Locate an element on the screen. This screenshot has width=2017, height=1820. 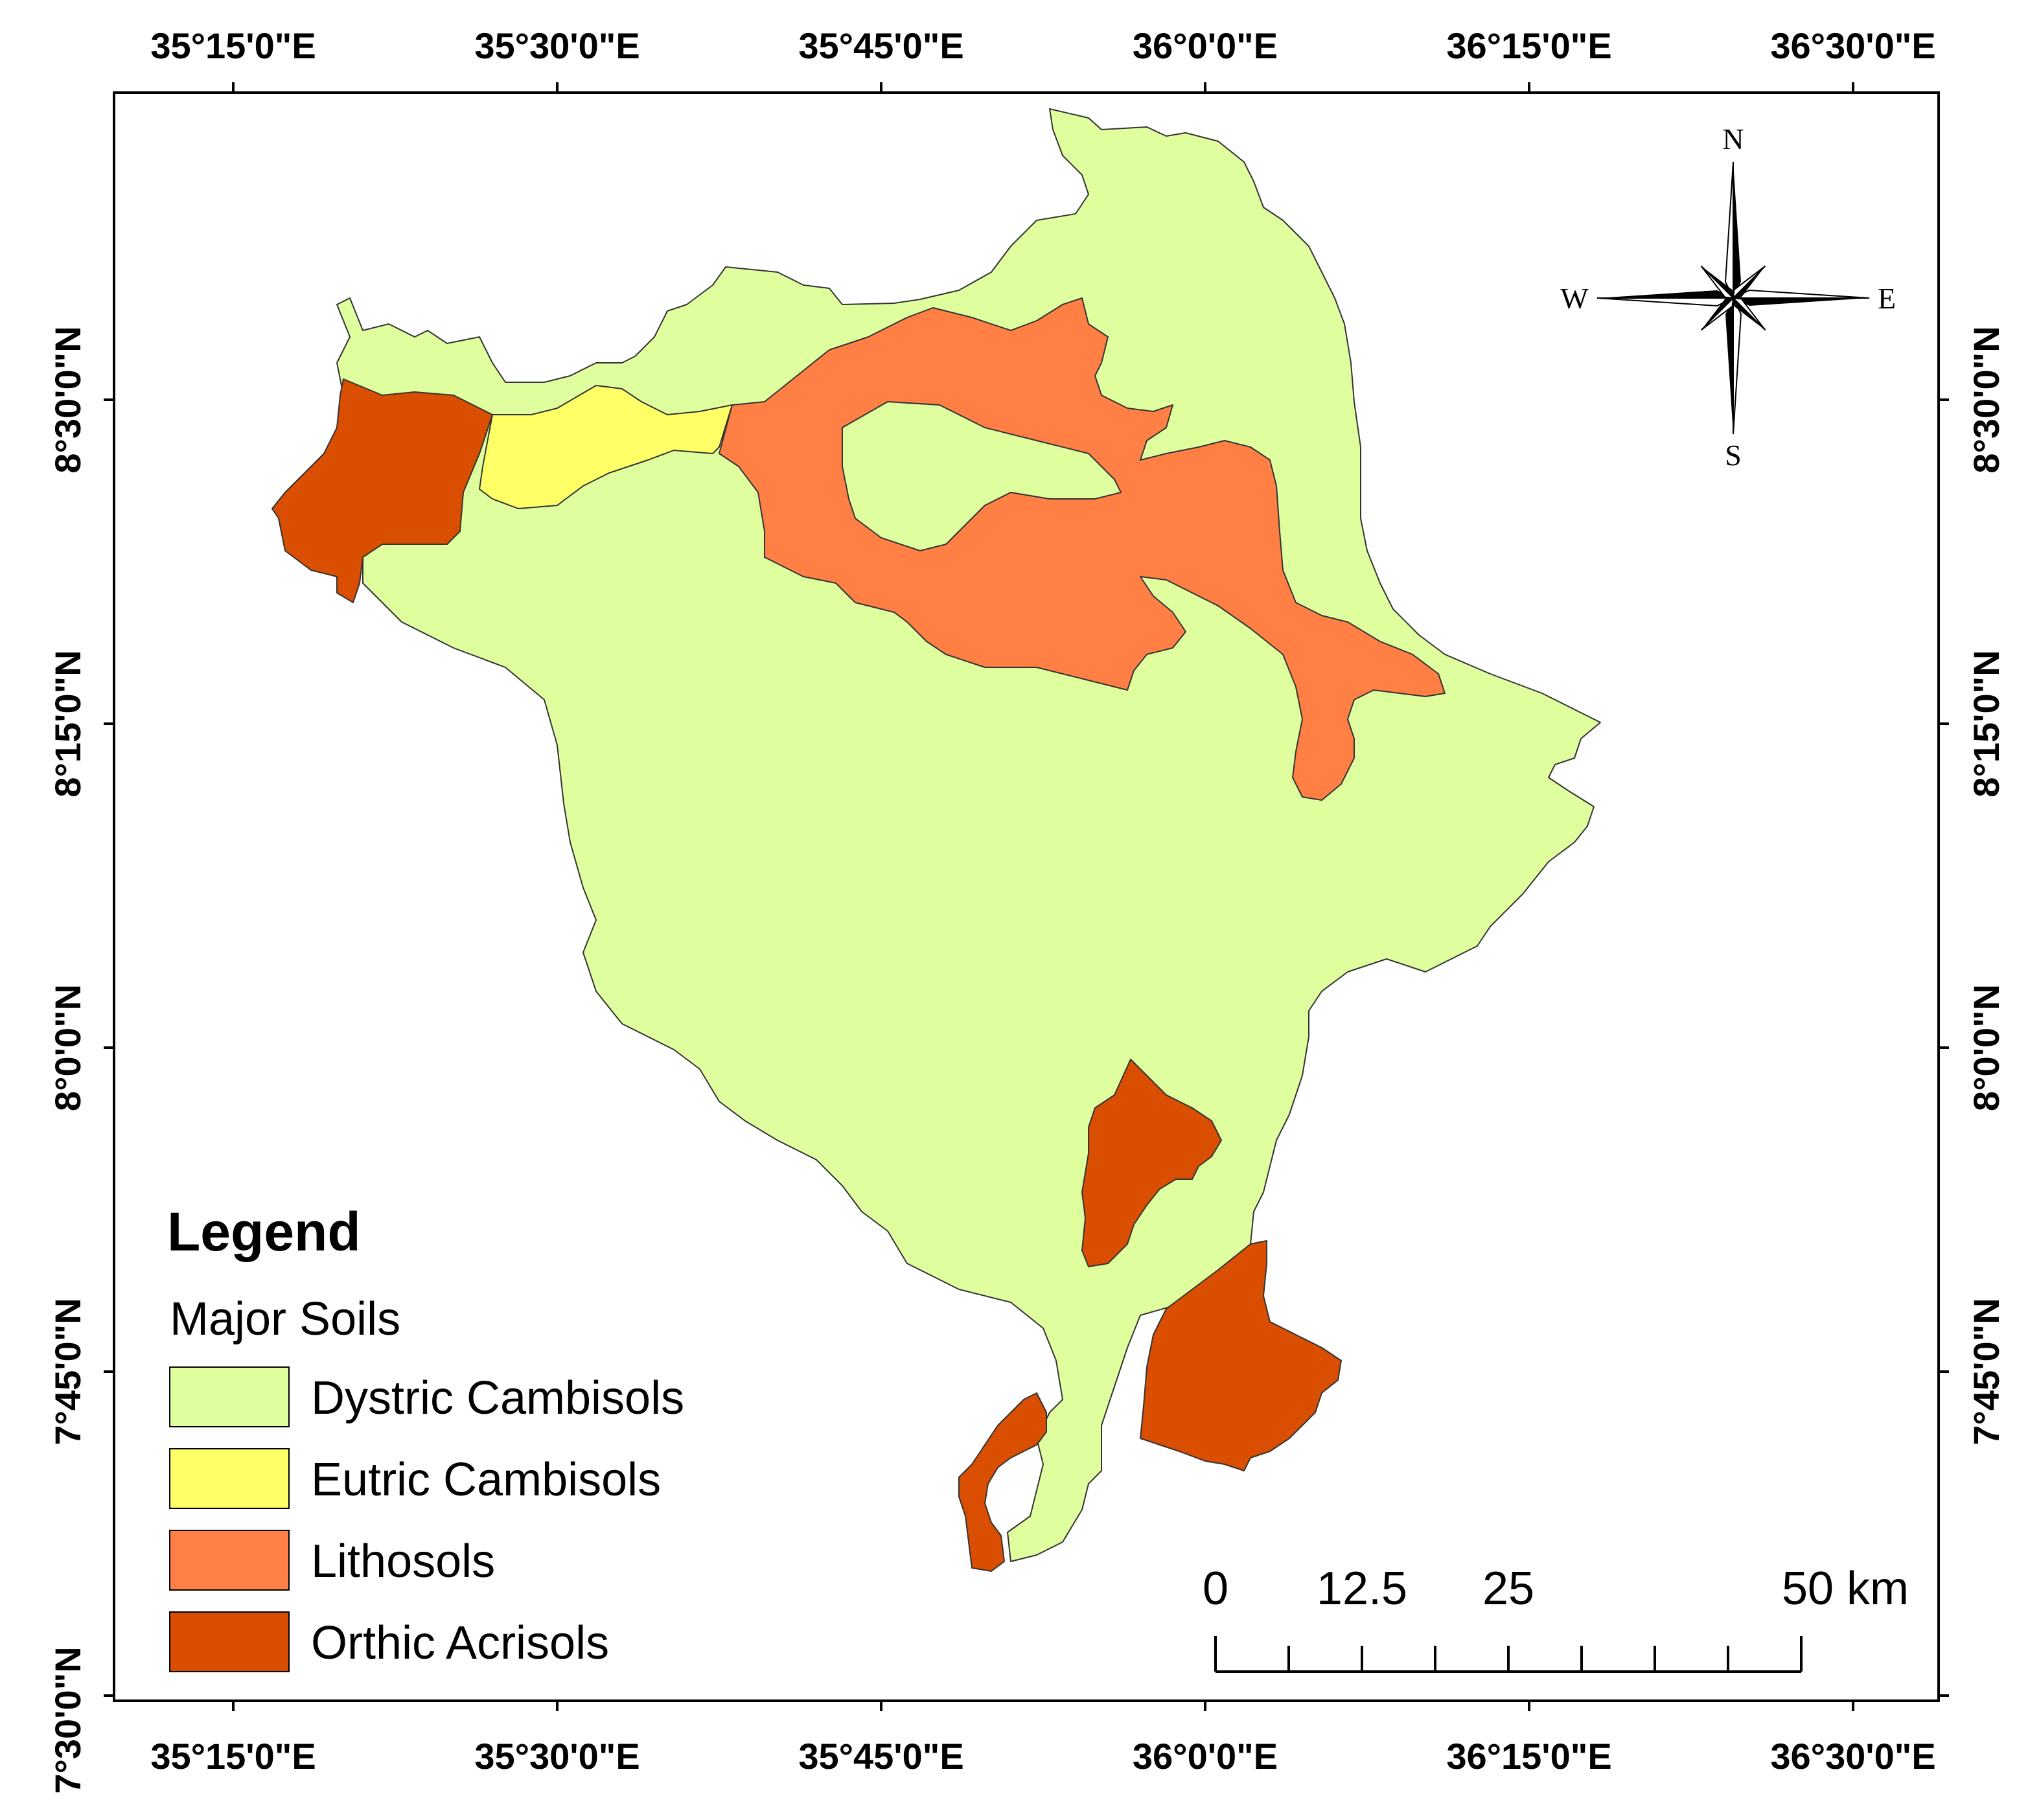
lat-label: 7°30'0"N is located at coordinates (67, 1720).